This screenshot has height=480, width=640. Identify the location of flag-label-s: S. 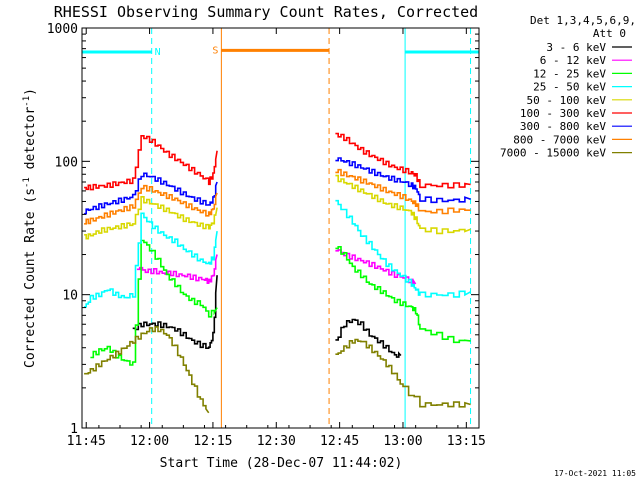
(215, 50).